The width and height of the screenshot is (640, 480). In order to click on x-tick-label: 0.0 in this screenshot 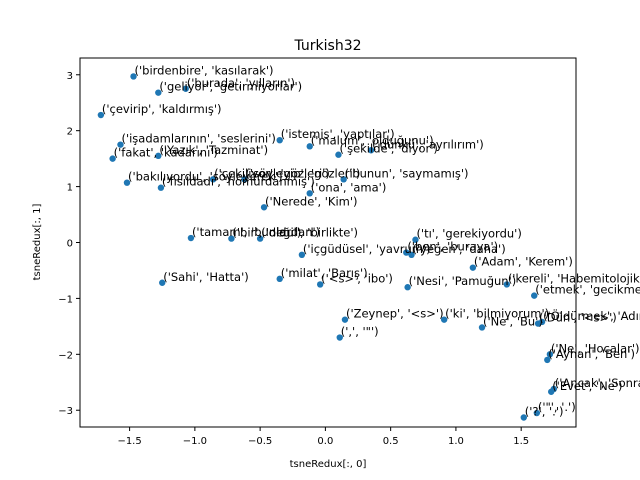, I will do `click(325, 441)`.